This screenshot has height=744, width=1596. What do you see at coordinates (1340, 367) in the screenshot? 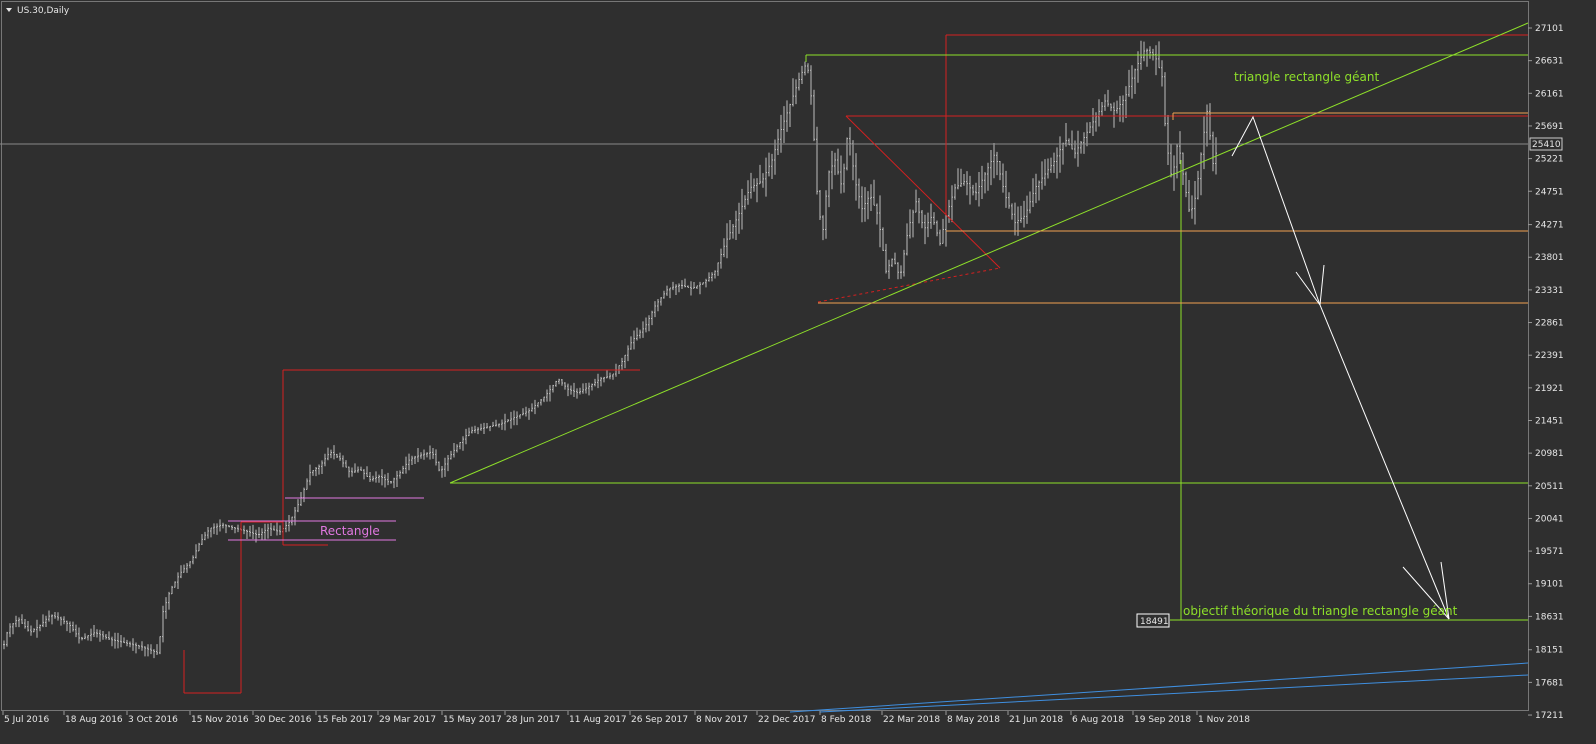
I see `projected-path` at bounding box center [1340, 367].